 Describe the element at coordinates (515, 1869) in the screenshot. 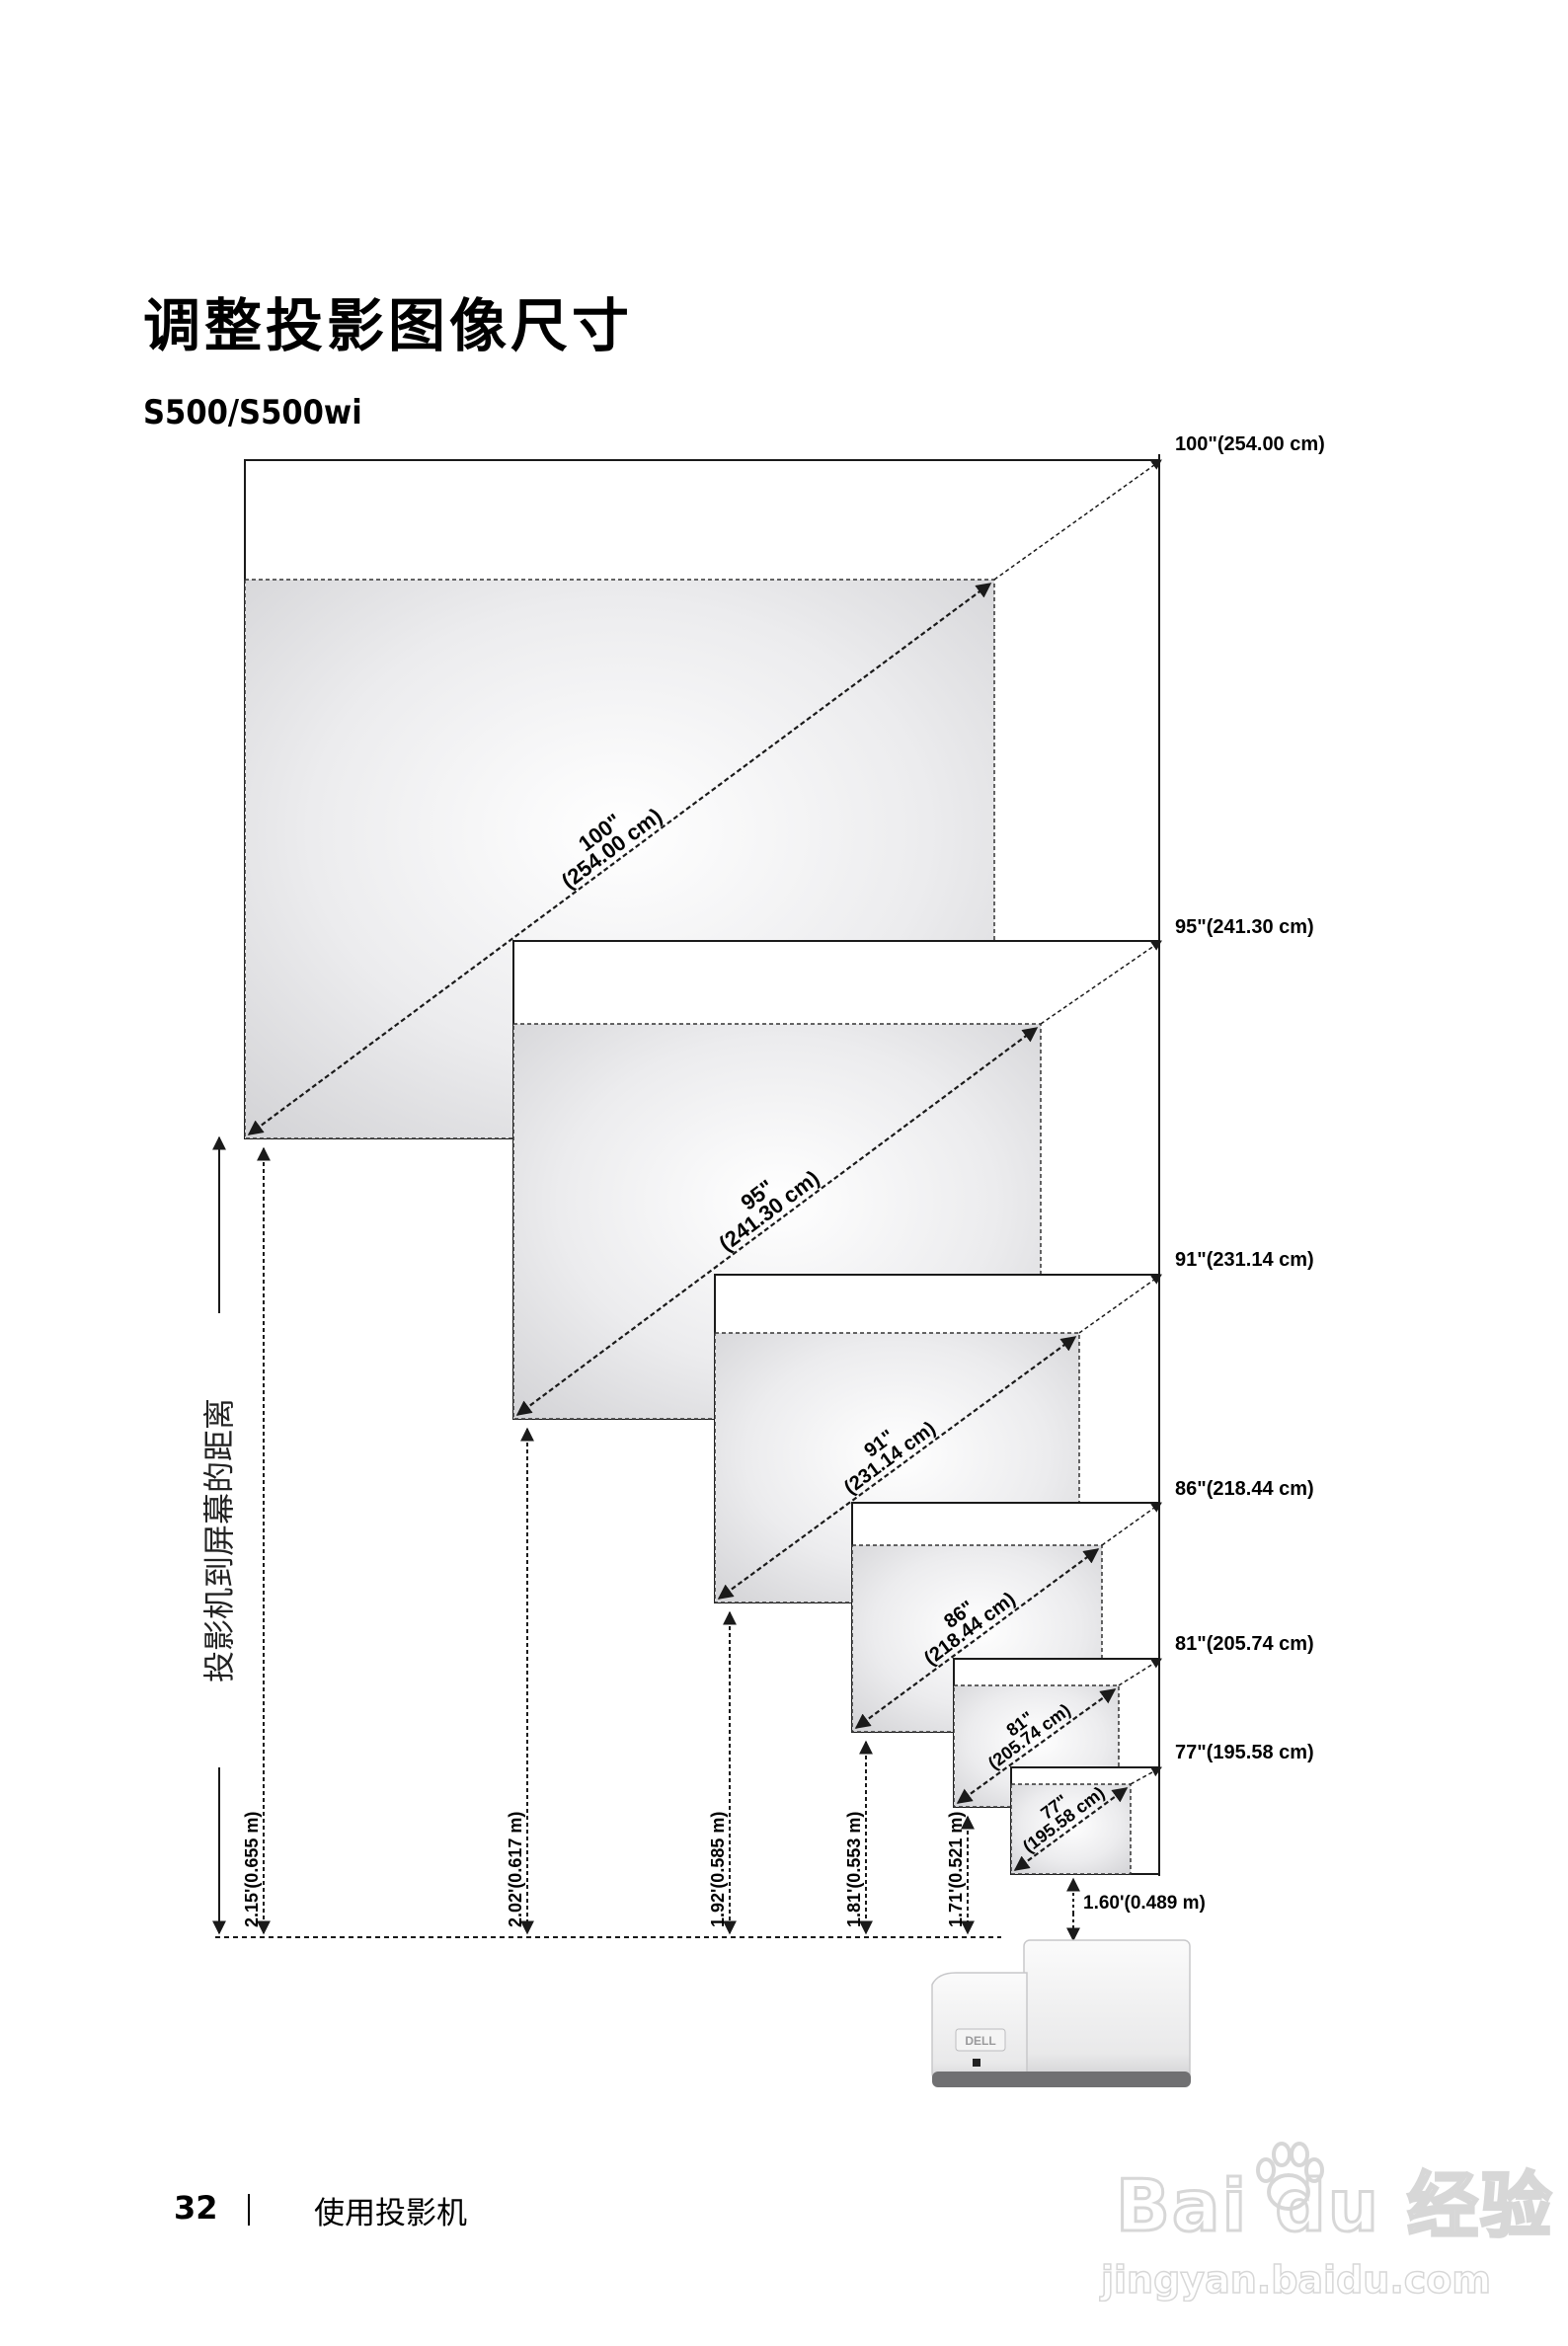

I see `height-label: 2.02'(0.617 m)` at that location.